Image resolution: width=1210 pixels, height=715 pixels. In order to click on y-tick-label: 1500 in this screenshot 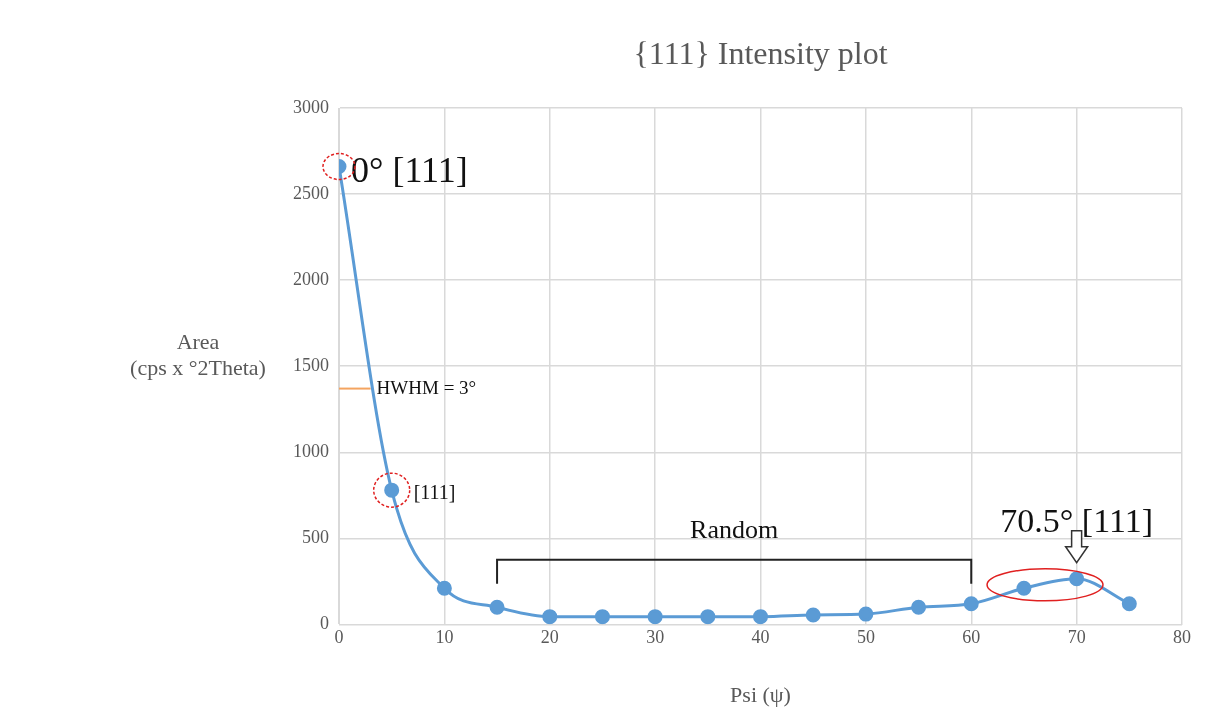, I will do `click(311, 364)`.